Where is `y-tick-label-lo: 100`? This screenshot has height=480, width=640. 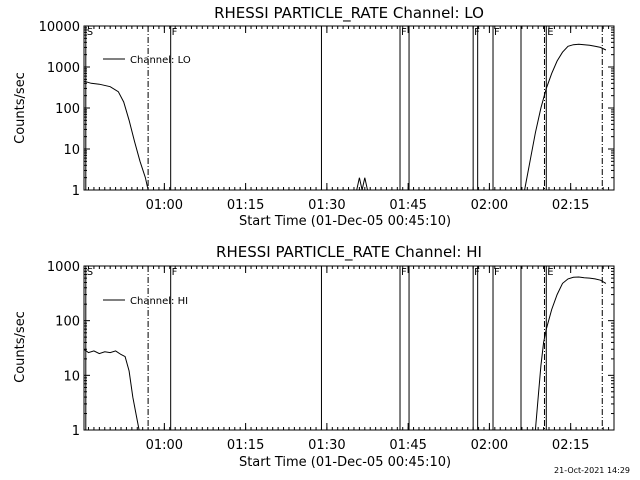 y-tick-label-lo: 100 is located at coordinates (67, 109).